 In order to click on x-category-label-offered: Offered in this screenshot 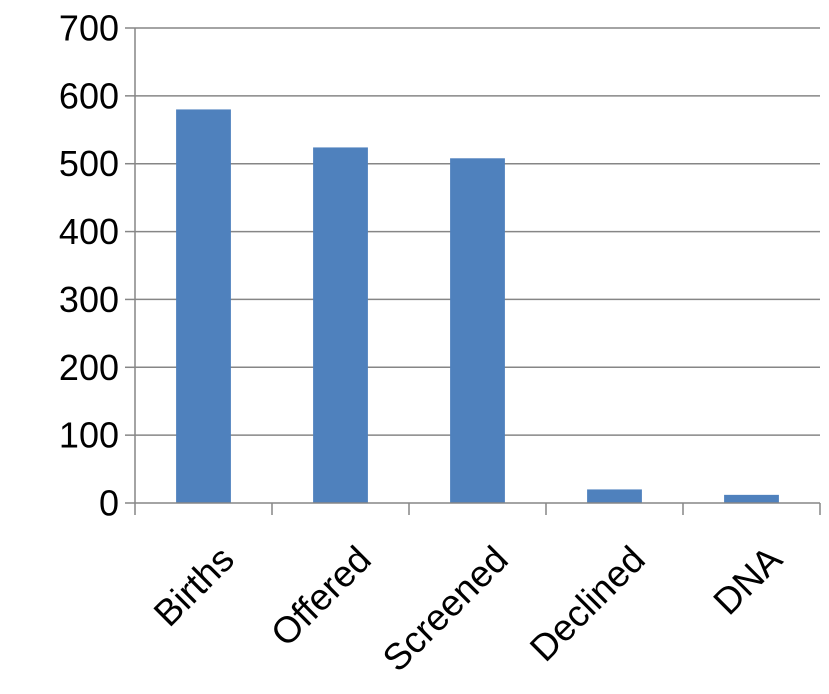, I will do `click(321, 596)`.